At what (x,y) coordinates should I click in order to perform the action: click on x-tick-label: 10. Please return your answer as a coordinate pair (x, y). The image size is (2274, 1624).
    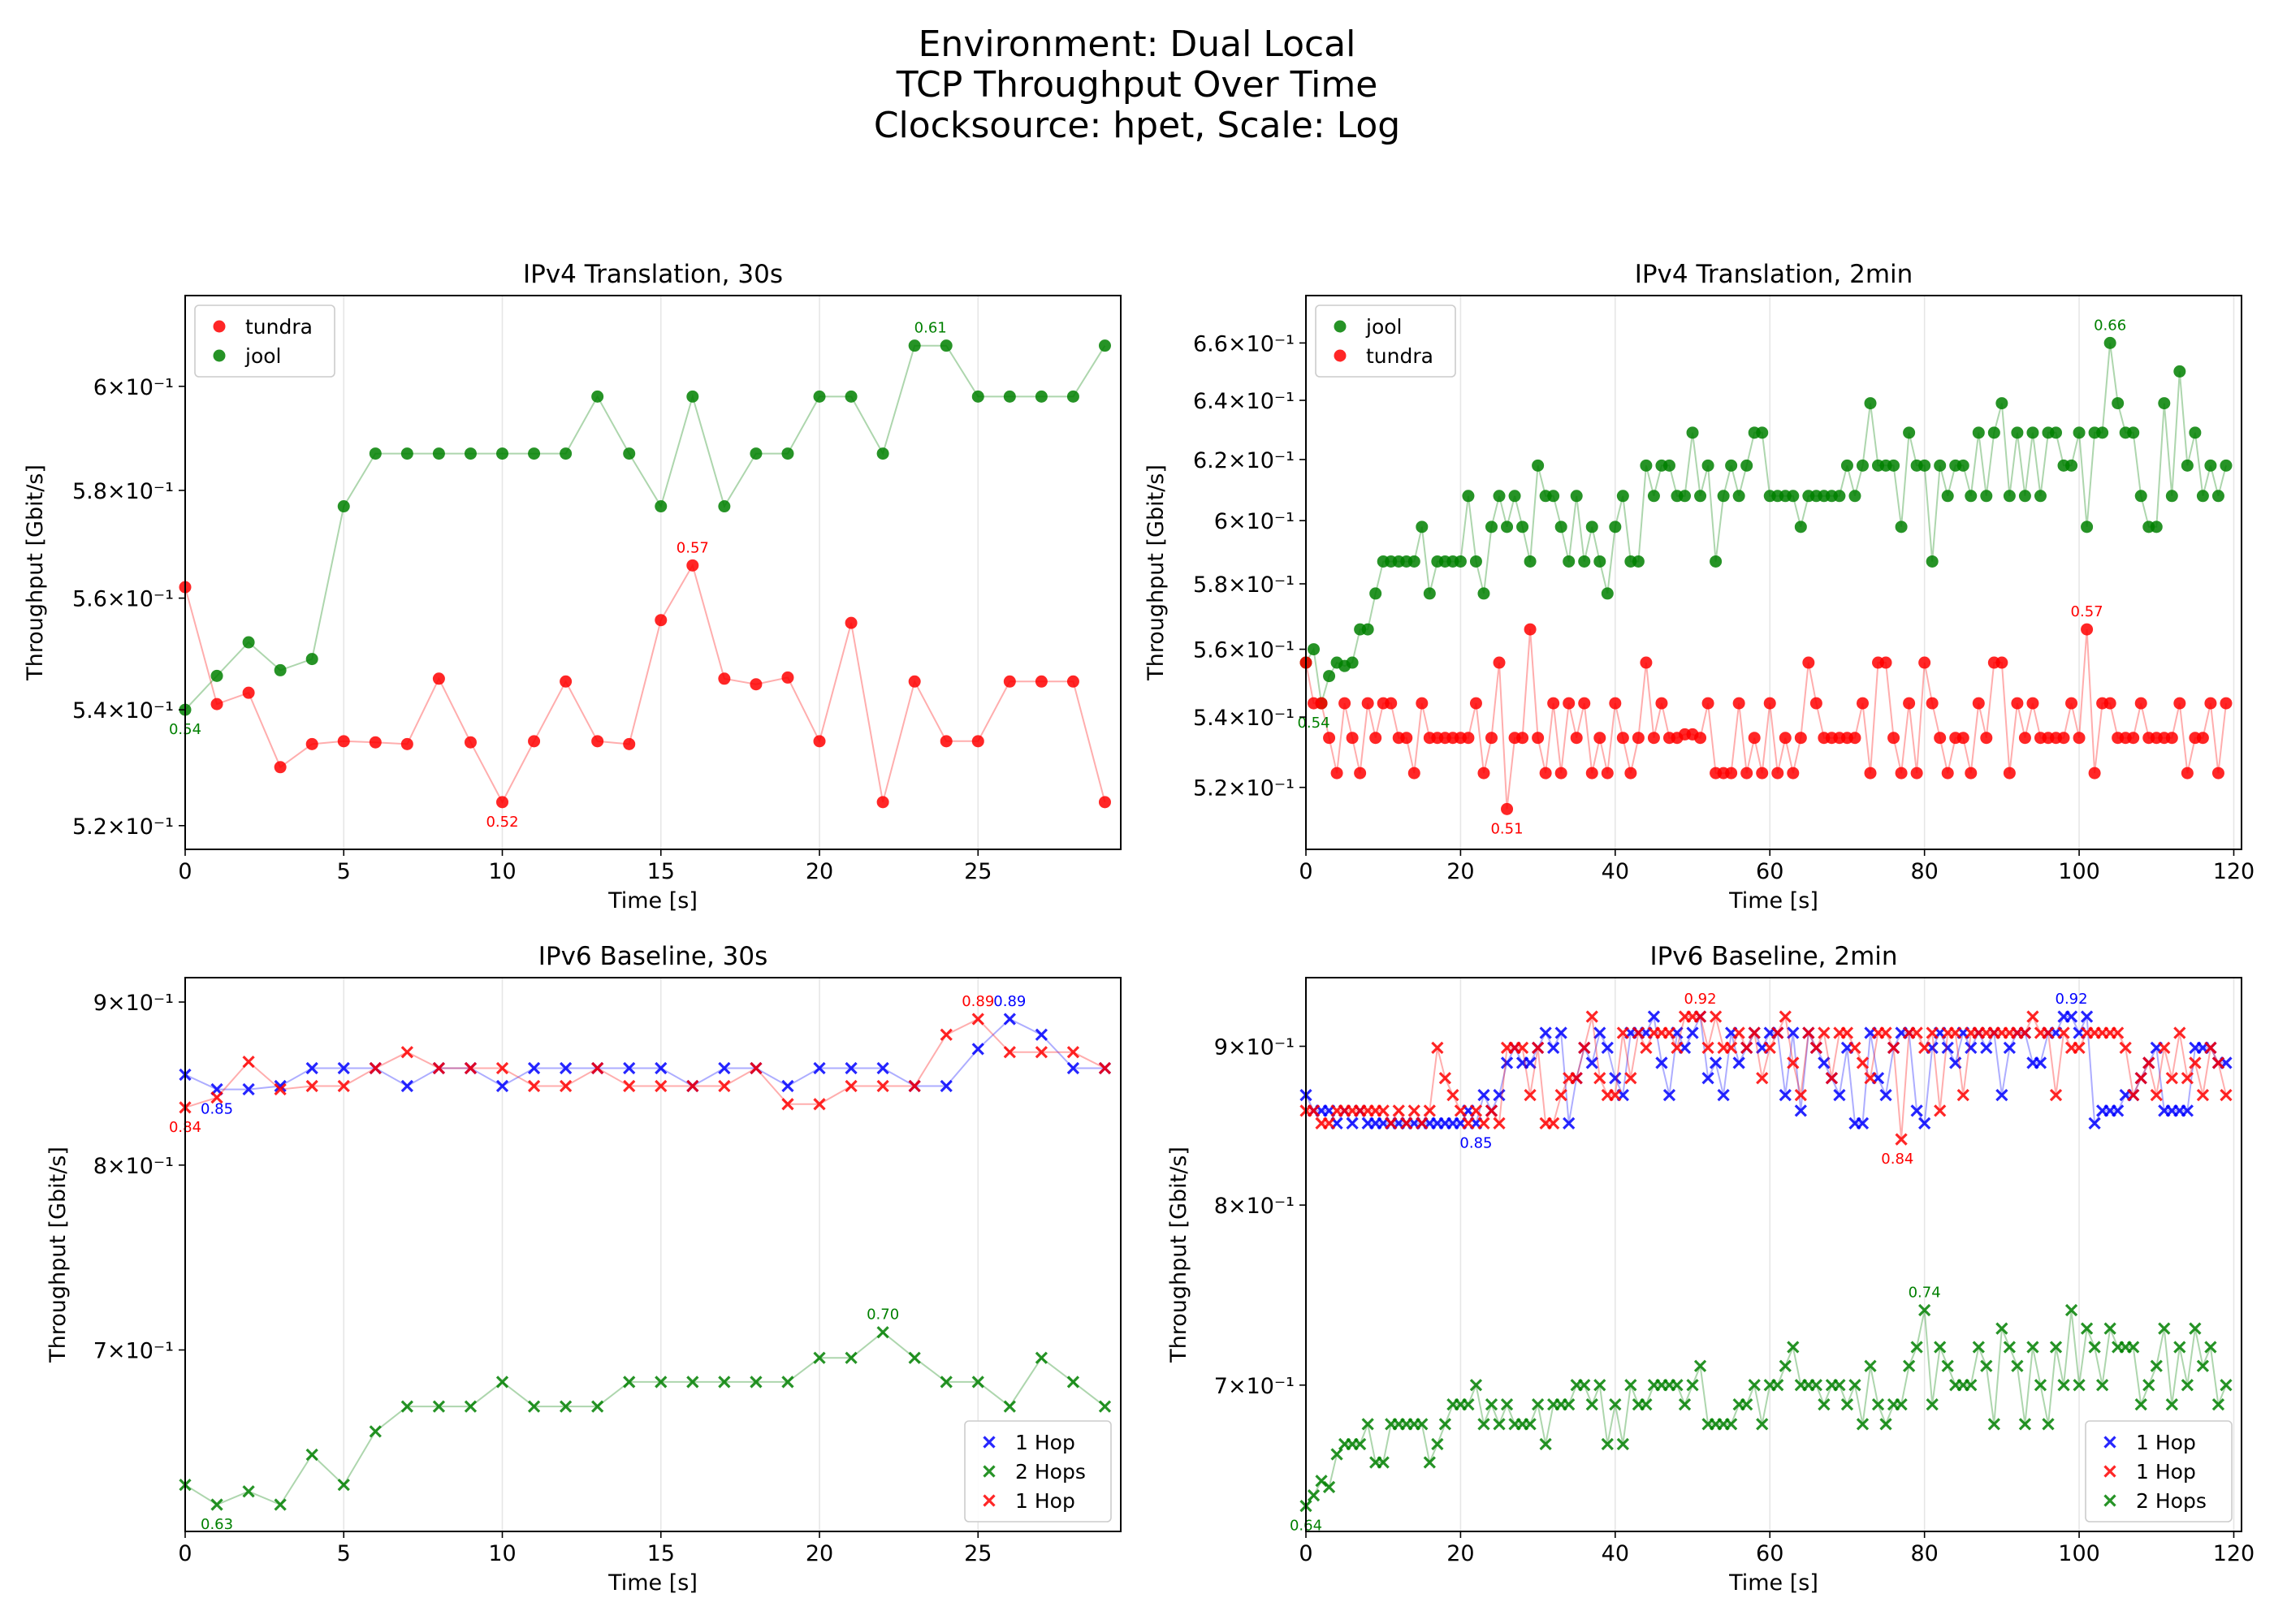
    Looking at the image, I should click on (502, 1553).